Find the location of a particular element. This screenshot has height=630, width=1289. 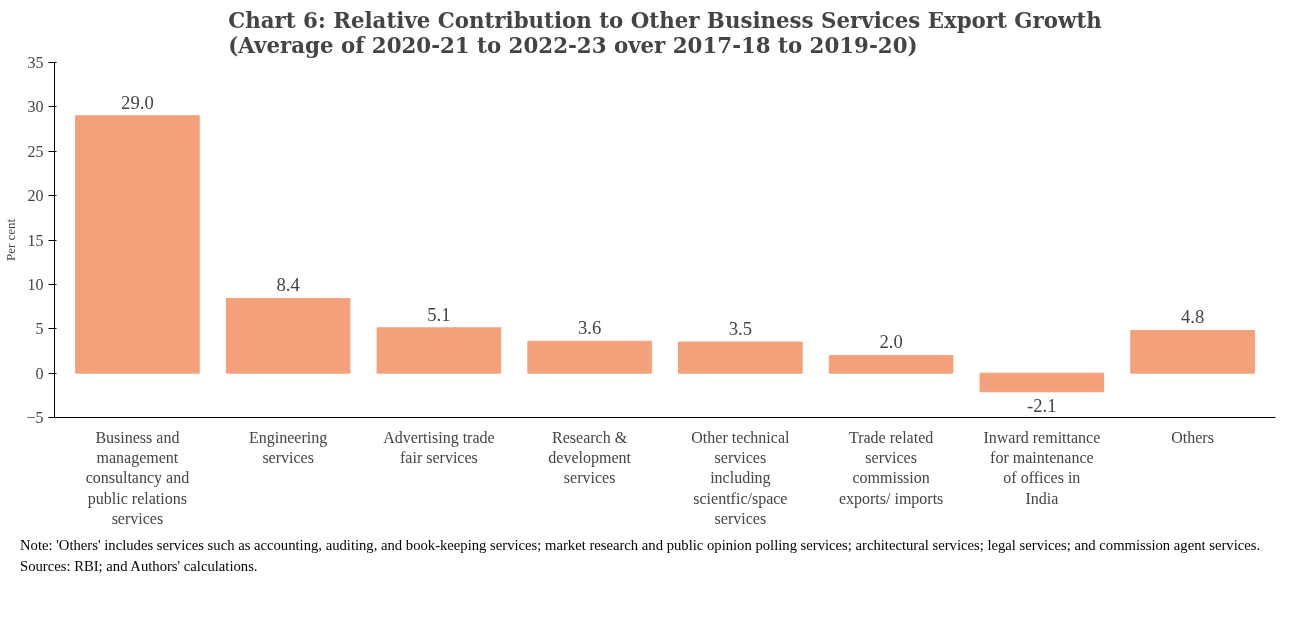

y-tick-label: 0 is located at coordinates (39, 373).